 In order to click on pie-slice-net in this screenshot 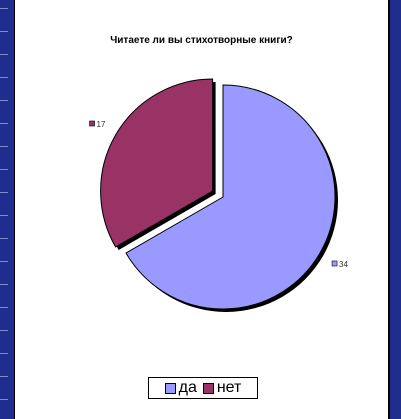, I will do `click(157, 163)`.